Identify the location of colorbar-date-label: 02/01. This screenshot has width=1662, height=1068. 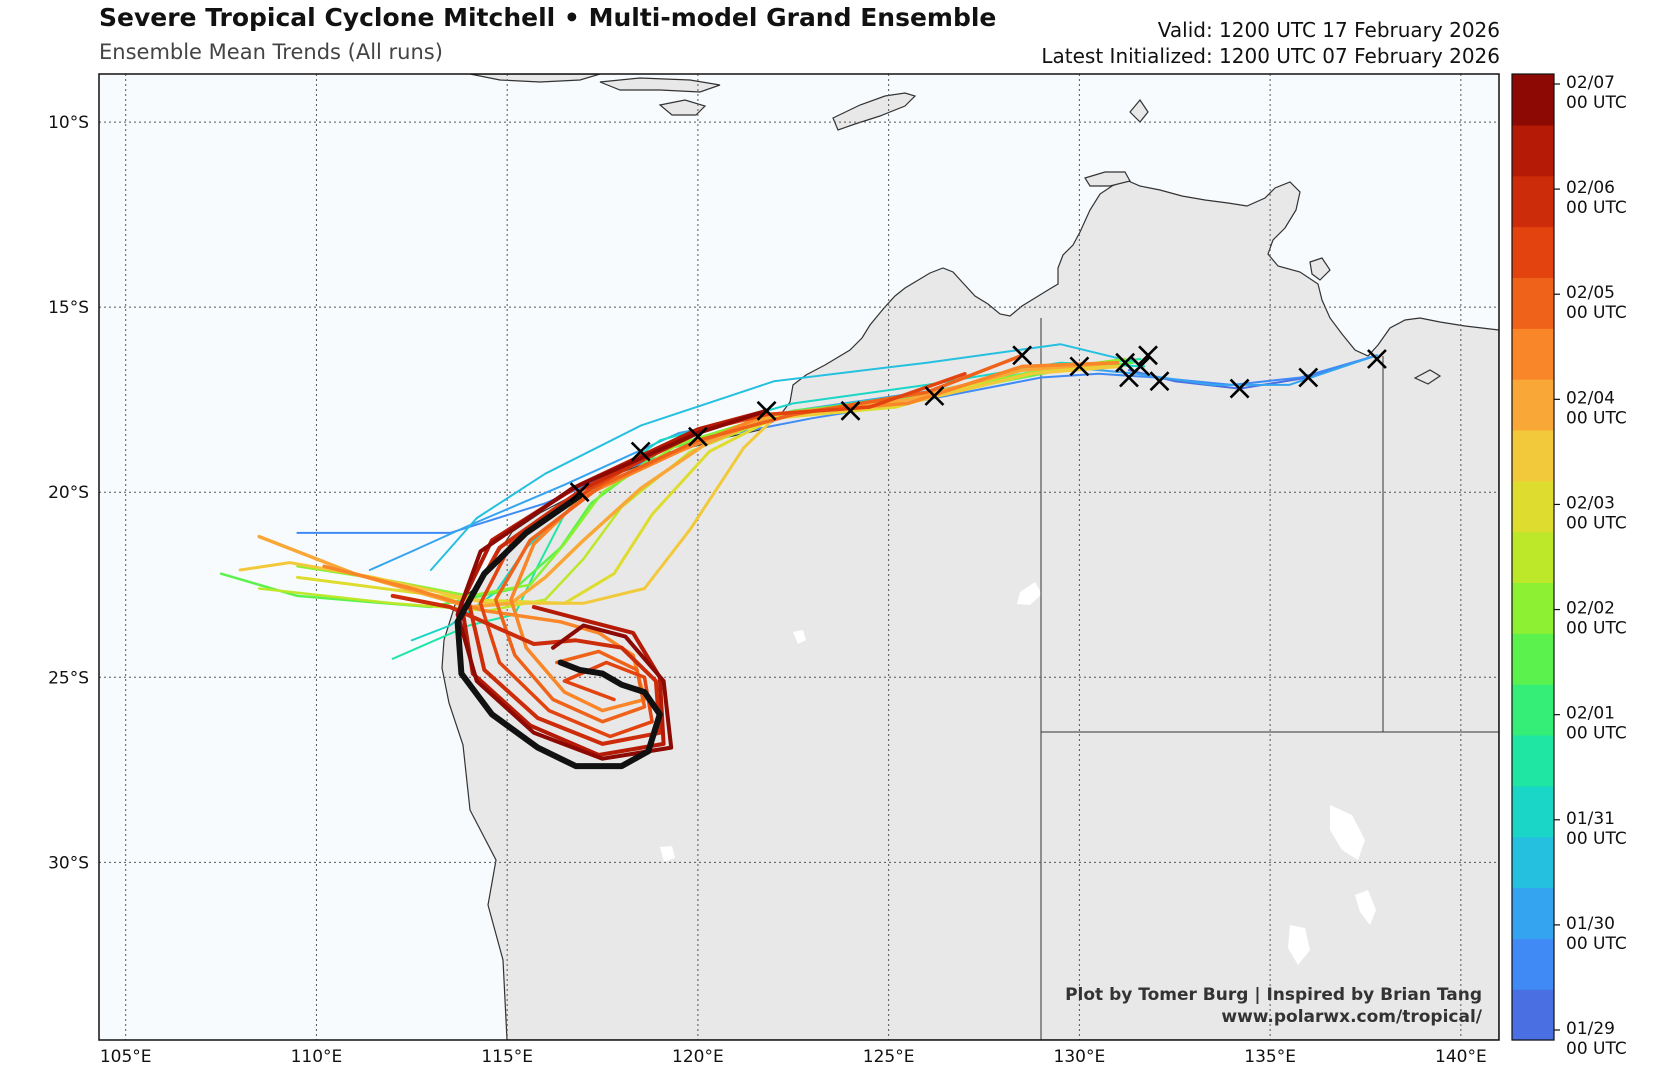
(1590, 714).